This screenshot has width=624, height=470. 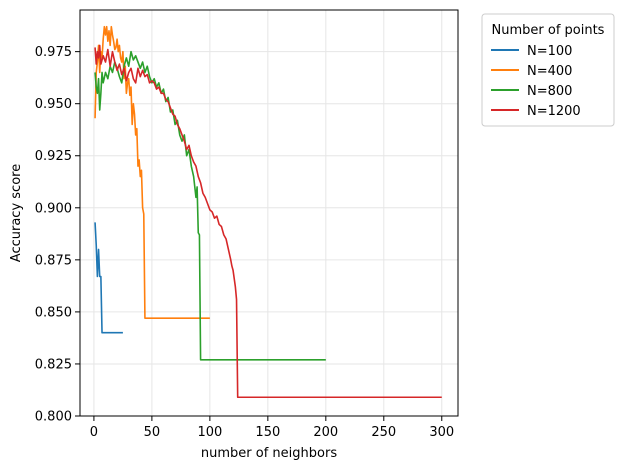 I want to click on x-tick-label: 250, so click(x=383, y=432).